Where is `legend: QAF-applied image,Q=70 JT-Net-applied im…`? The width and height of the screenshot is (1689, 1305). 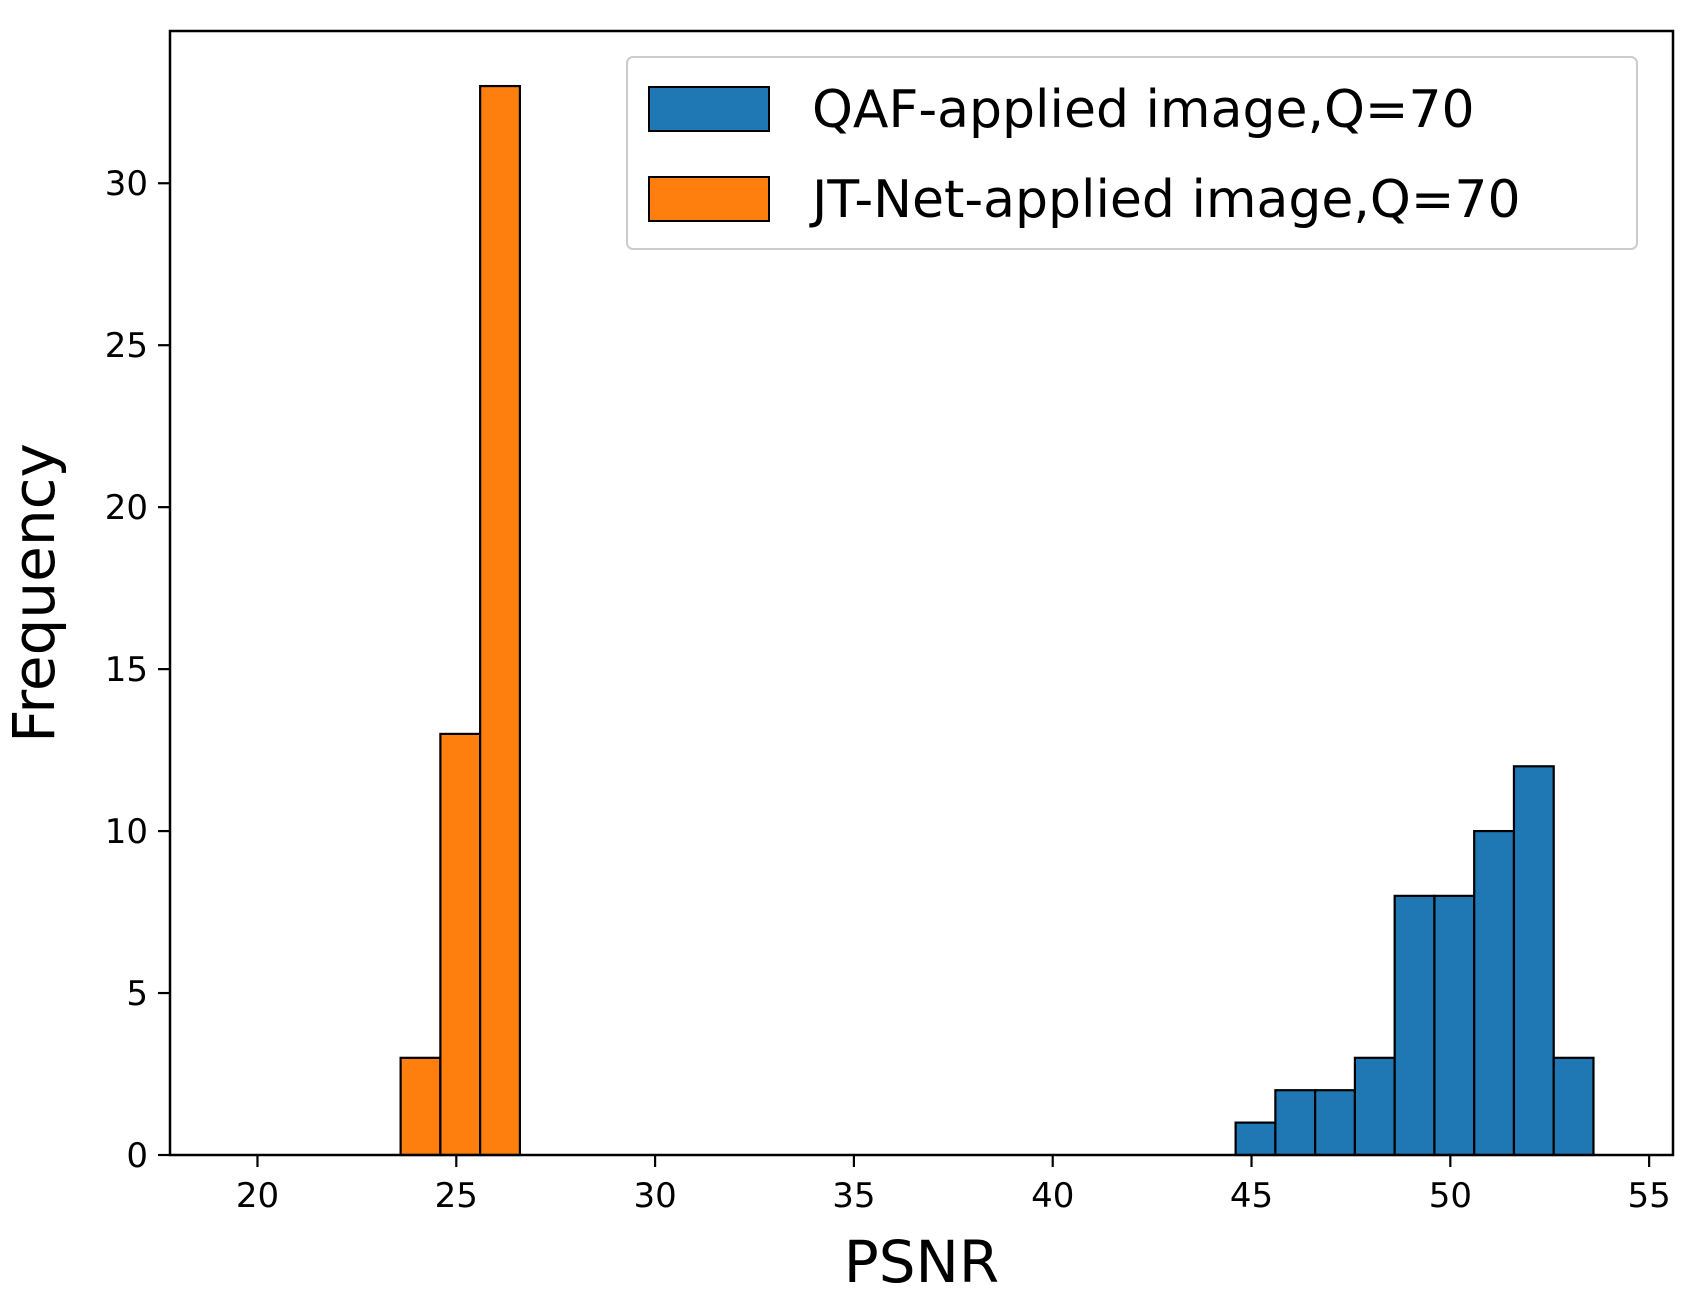 legend: QAF-applied image,Q=70 JT-Net-applied im… is located at coordinates (1132, 153).